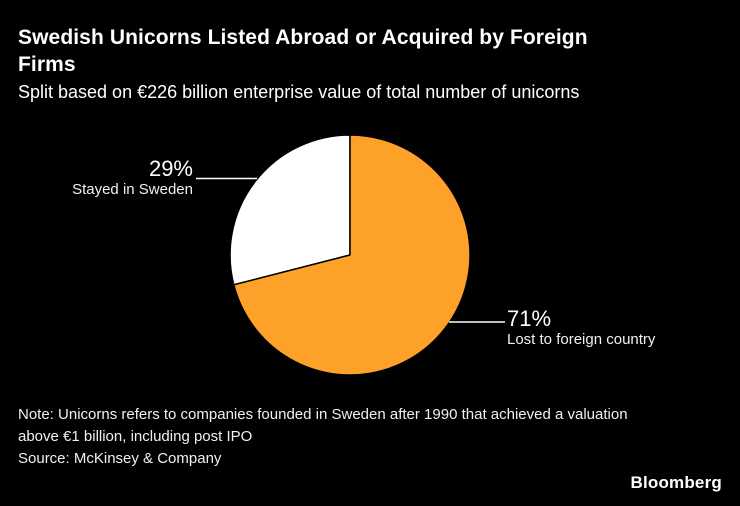 The height and width of the screenshot is (506, 740). I want to click on note-line-2: above €1 billion, including post IPO, so click(135, 436).